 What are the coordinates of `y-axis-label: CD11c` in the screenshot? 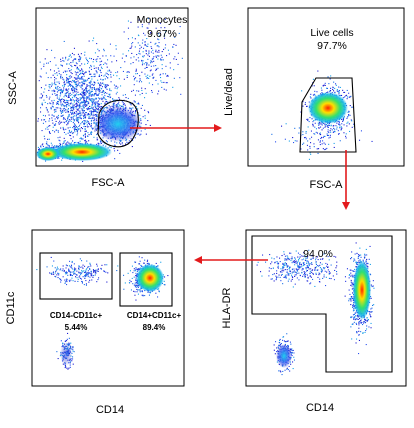 It's located at (11, 307).